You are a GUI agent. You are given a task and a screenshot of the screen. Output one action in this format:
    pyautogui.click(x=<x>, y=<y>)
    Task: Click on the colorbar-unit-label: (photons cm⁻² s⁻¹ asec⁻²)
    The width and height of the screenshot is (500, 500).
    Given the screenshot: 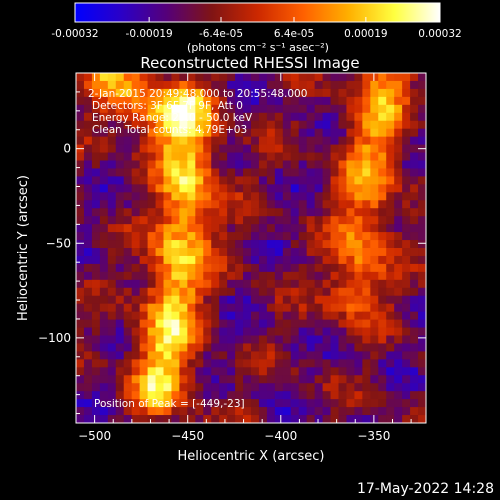 What is the action you would take?
    pyautogui.click(x=258, y=47)
    